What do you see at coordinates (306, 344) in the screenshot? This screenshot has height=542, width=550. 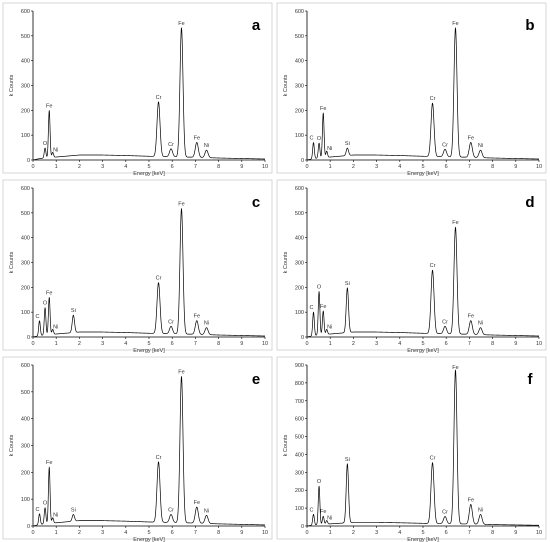 I see `x-tick-label: 0` at bounding box center [306, 344].